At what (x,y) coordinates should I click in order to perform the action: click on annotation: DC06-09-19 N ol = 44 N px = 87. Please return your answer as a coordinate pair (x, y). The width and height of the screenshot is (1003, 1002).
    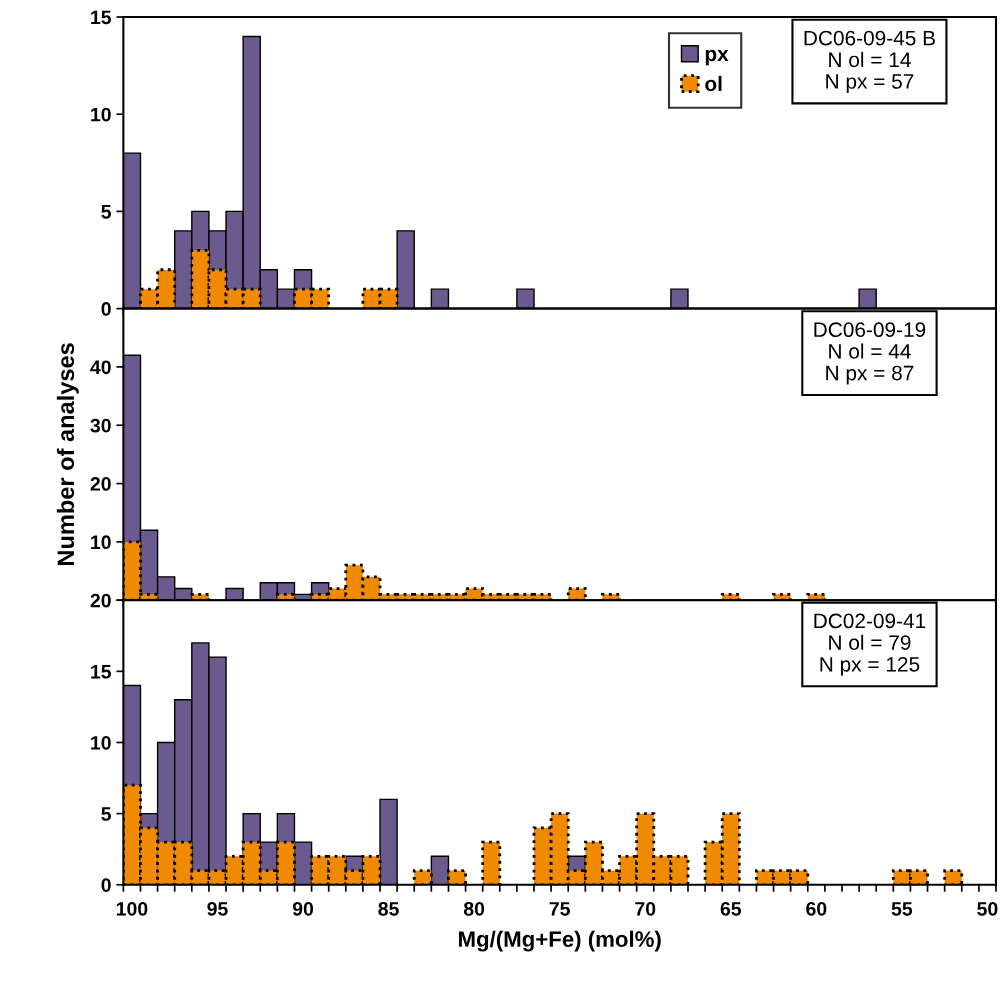
    Looking at the image, I should click on (870, 353).